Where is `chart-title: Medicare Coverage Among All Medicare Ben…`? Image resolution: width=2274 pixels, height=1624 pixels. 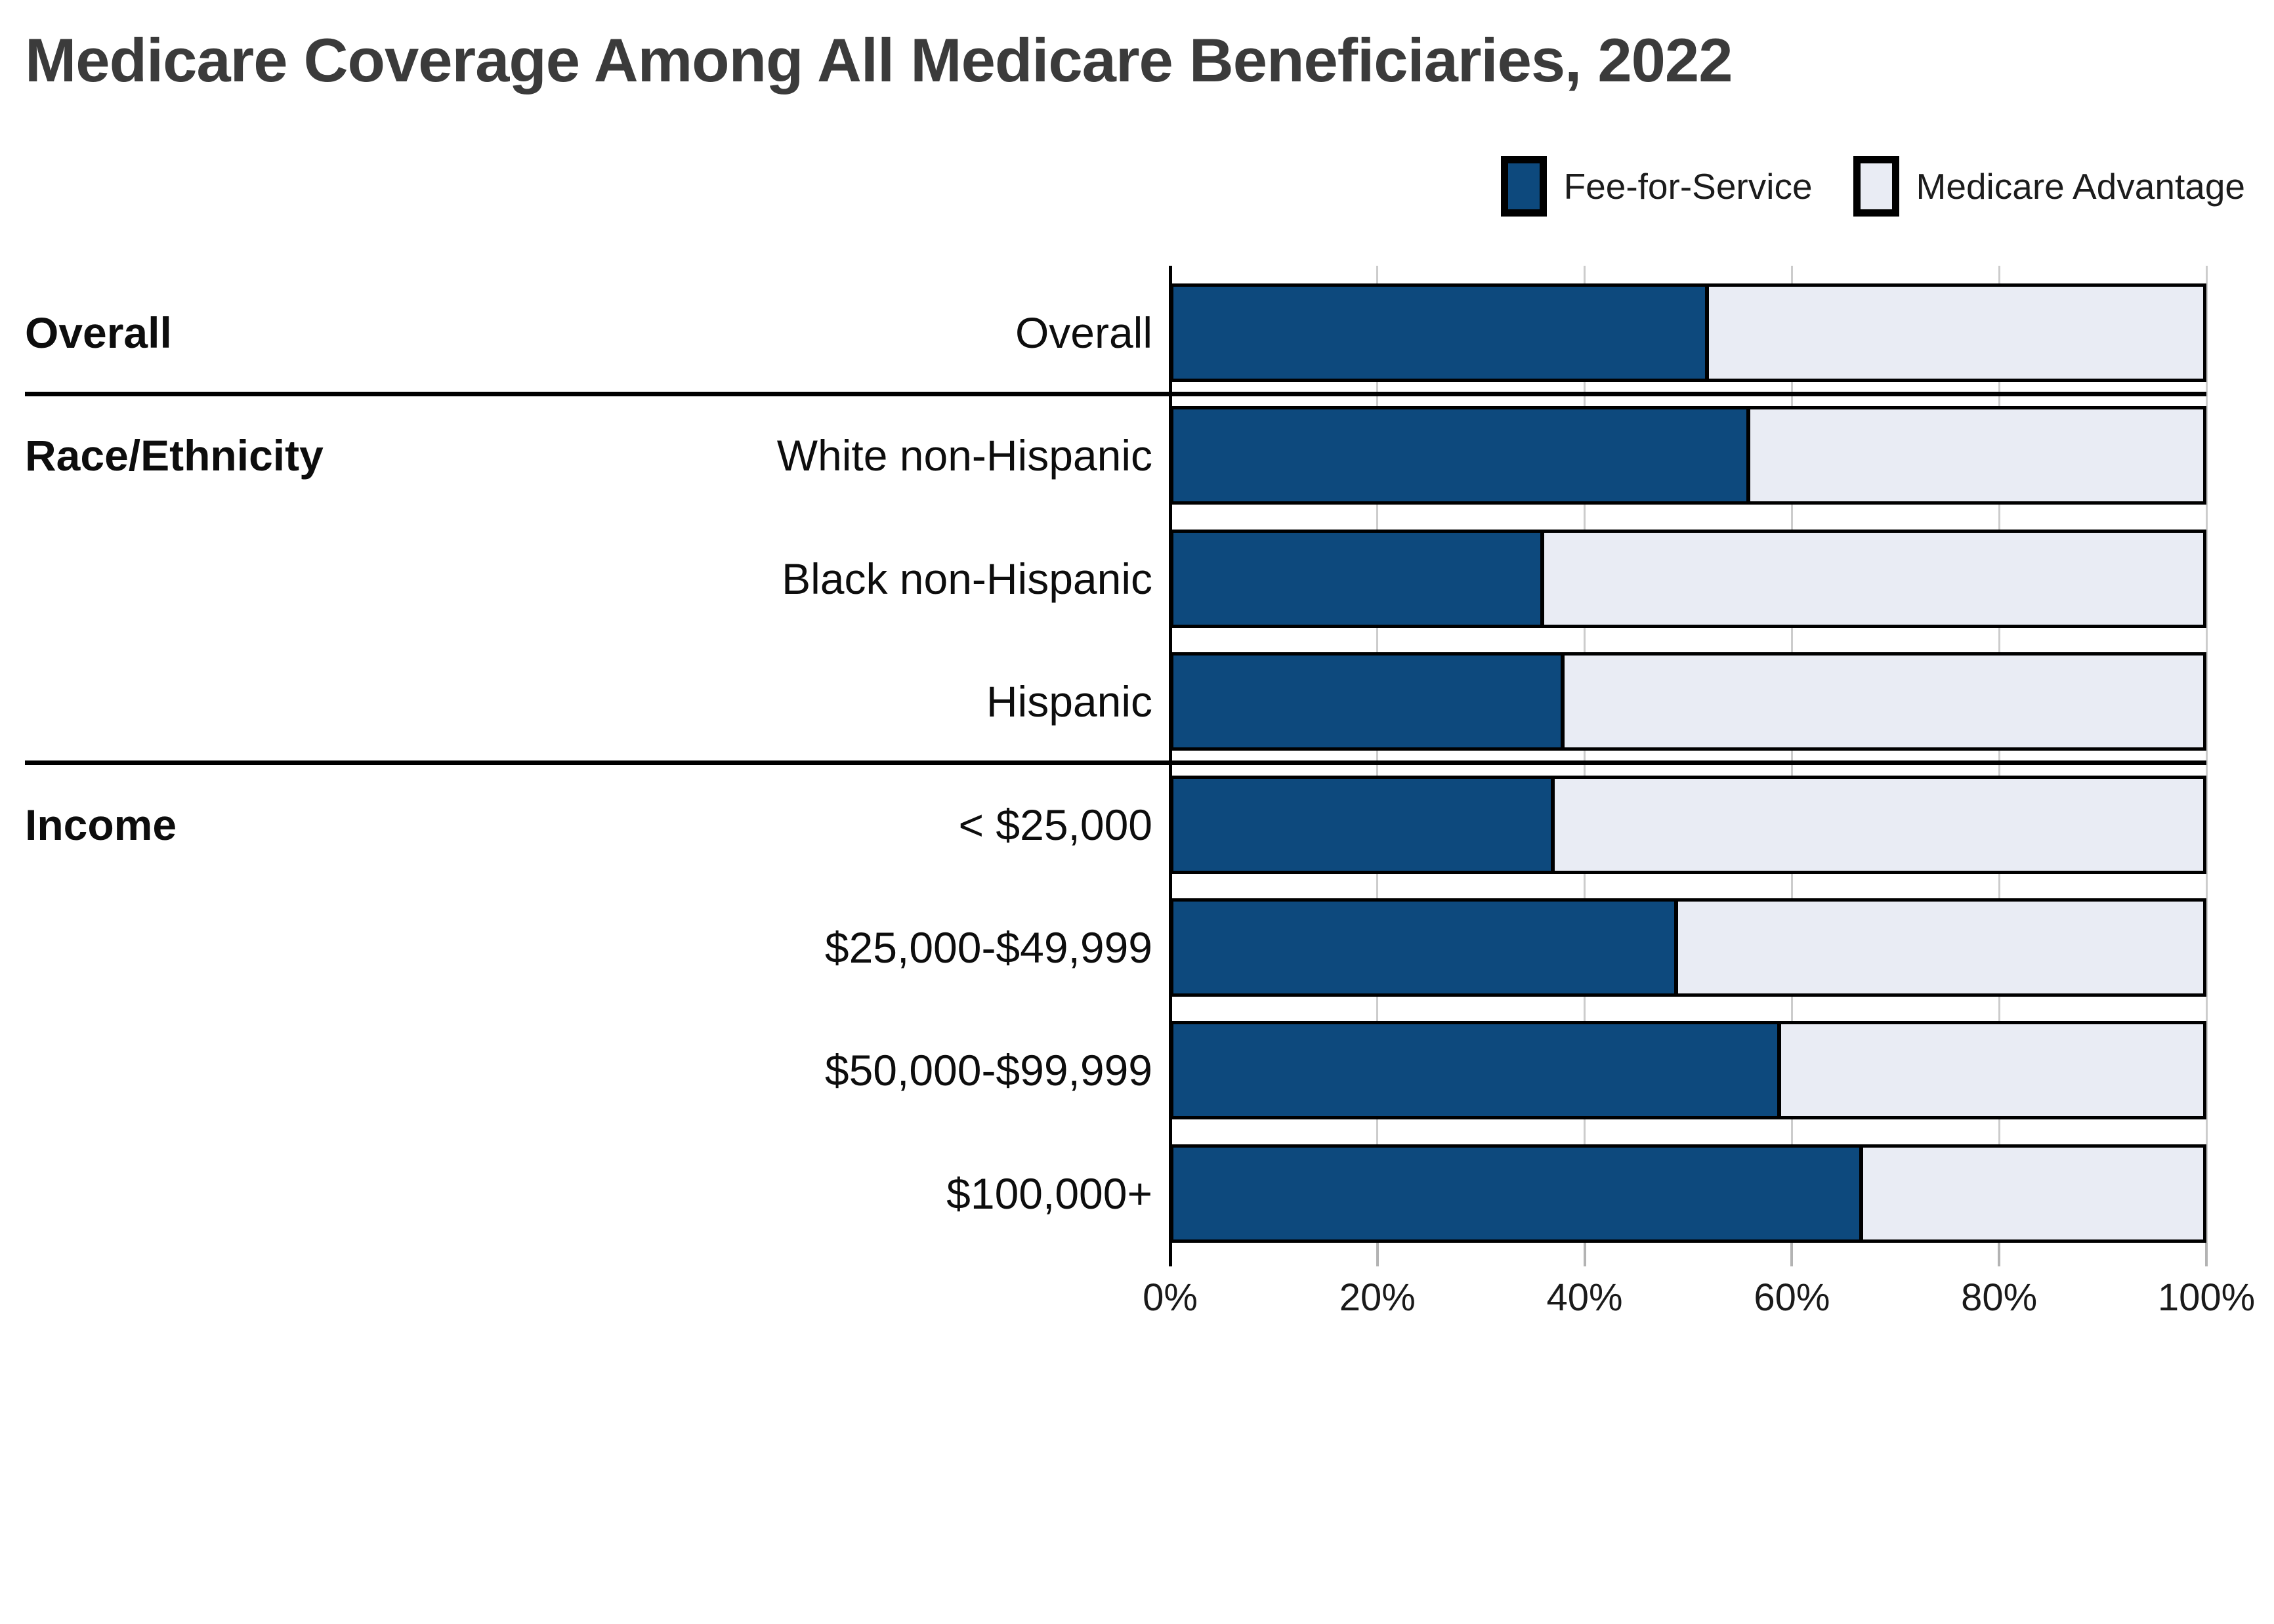 chart-title: Medicare Coverage Among All Medicare Ben… is located at coordinates (879, 60).